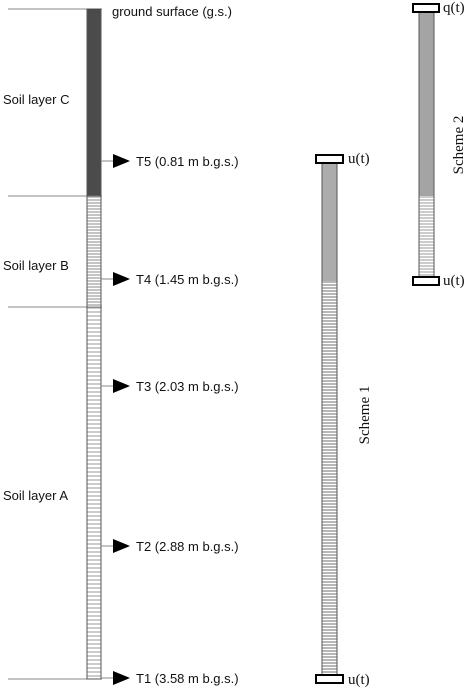  I want to click on sensor-t4: T4 (1.45 m b.g.s.), so click(170, 279).